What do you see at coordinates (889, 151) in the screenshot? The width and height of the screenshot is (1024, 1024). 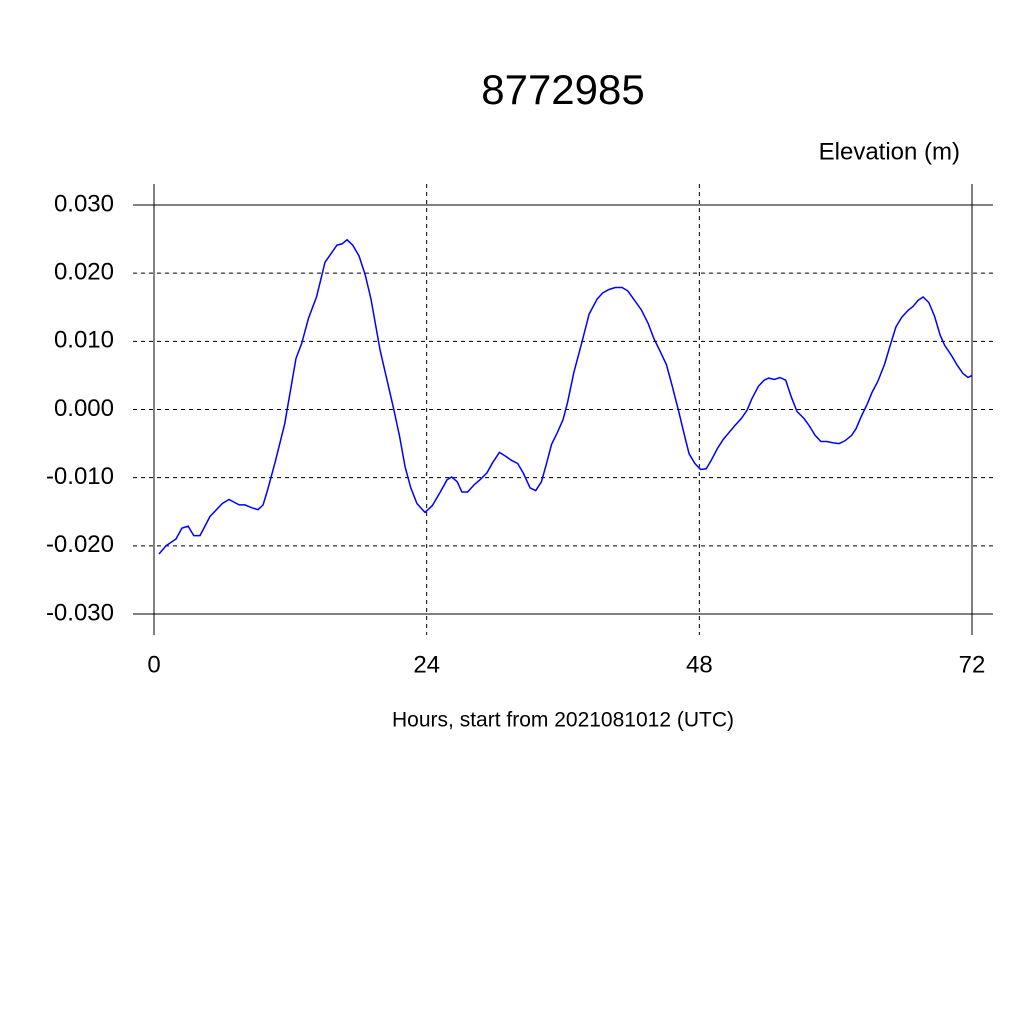 I see `y-axis-label: Elevation (m)` at bounding box center [889, 151].